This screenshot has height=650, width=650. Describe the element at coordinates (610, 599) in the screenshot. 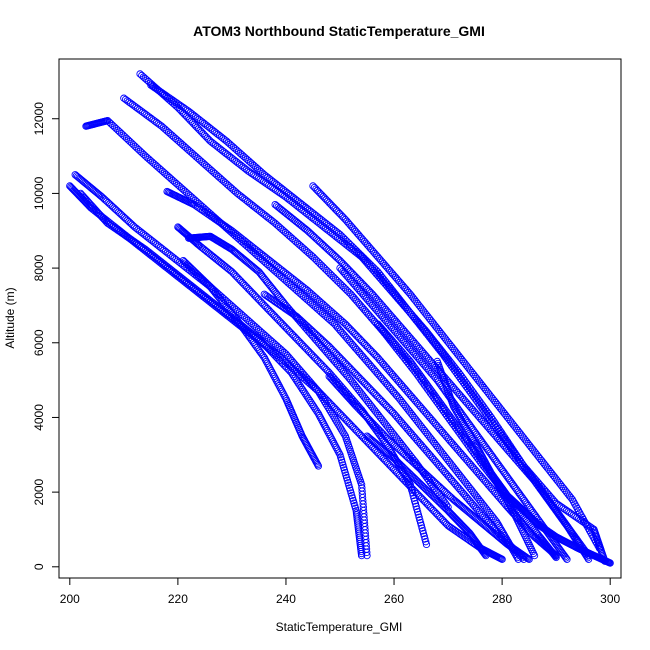

I see `x-tick-label: 300` at that location.